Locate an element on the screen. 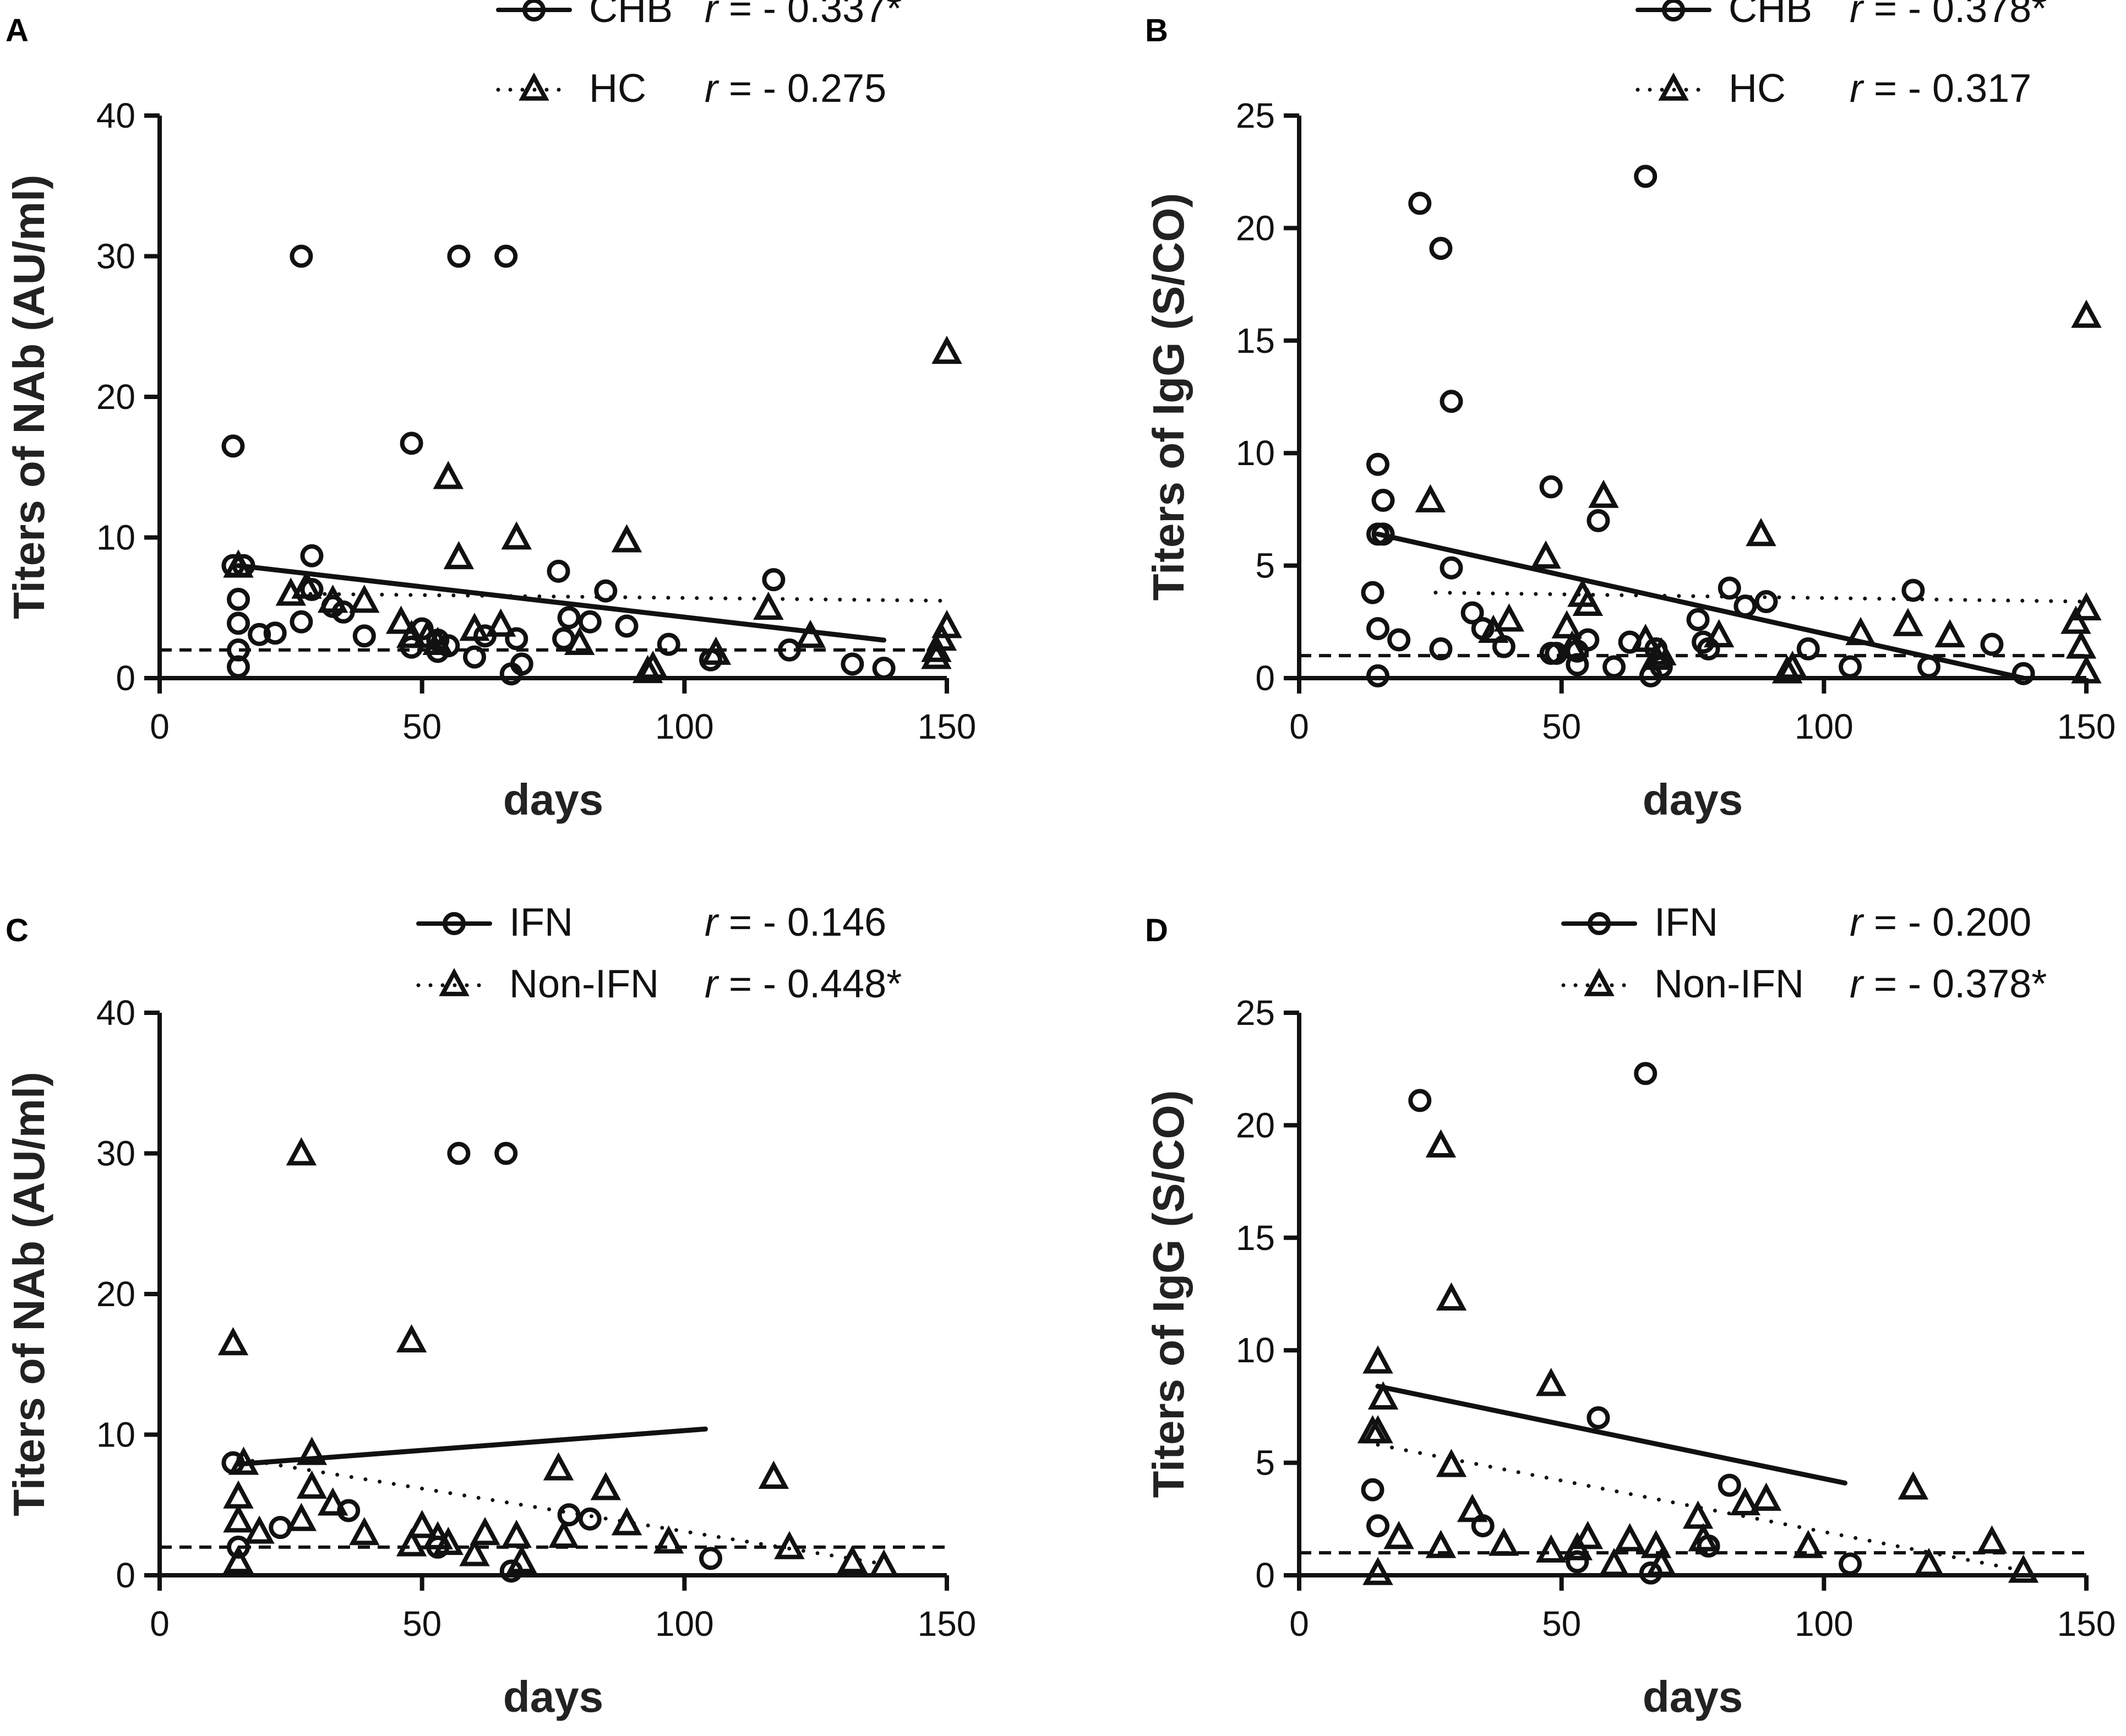  series-non-ifn is located at coordinates (1698, 1357).